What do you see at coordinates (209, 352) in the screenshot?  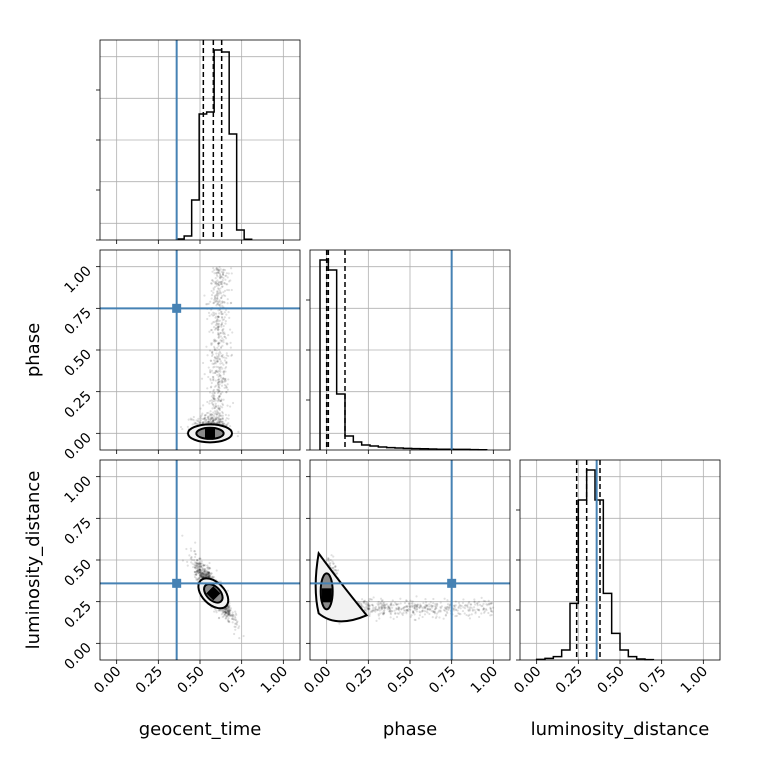 I see `scatter-points` at bounding box center [209, 352].